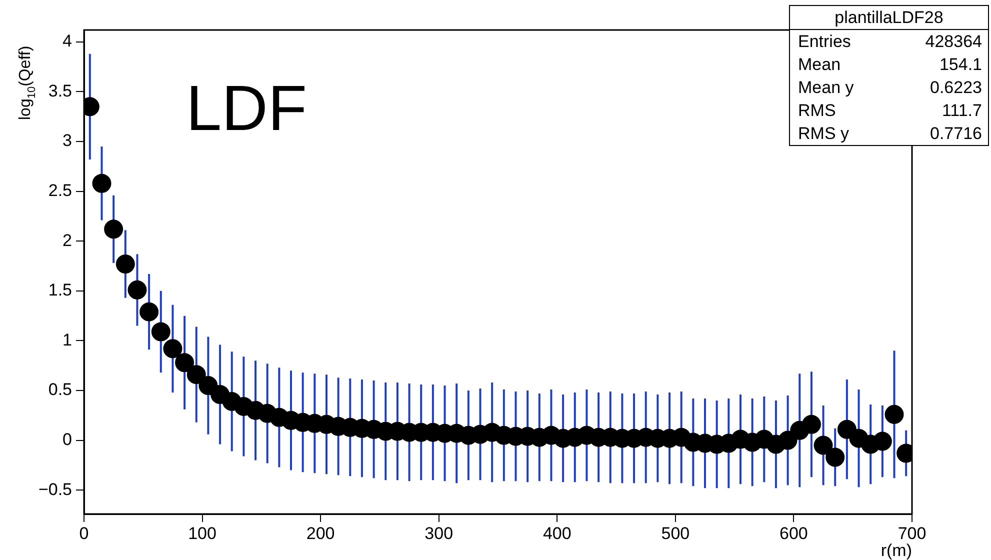  What do you see at coordinates (890, 41) in the screenshot?
I see `text: Entries 428364` at bounding box center [890, 41].